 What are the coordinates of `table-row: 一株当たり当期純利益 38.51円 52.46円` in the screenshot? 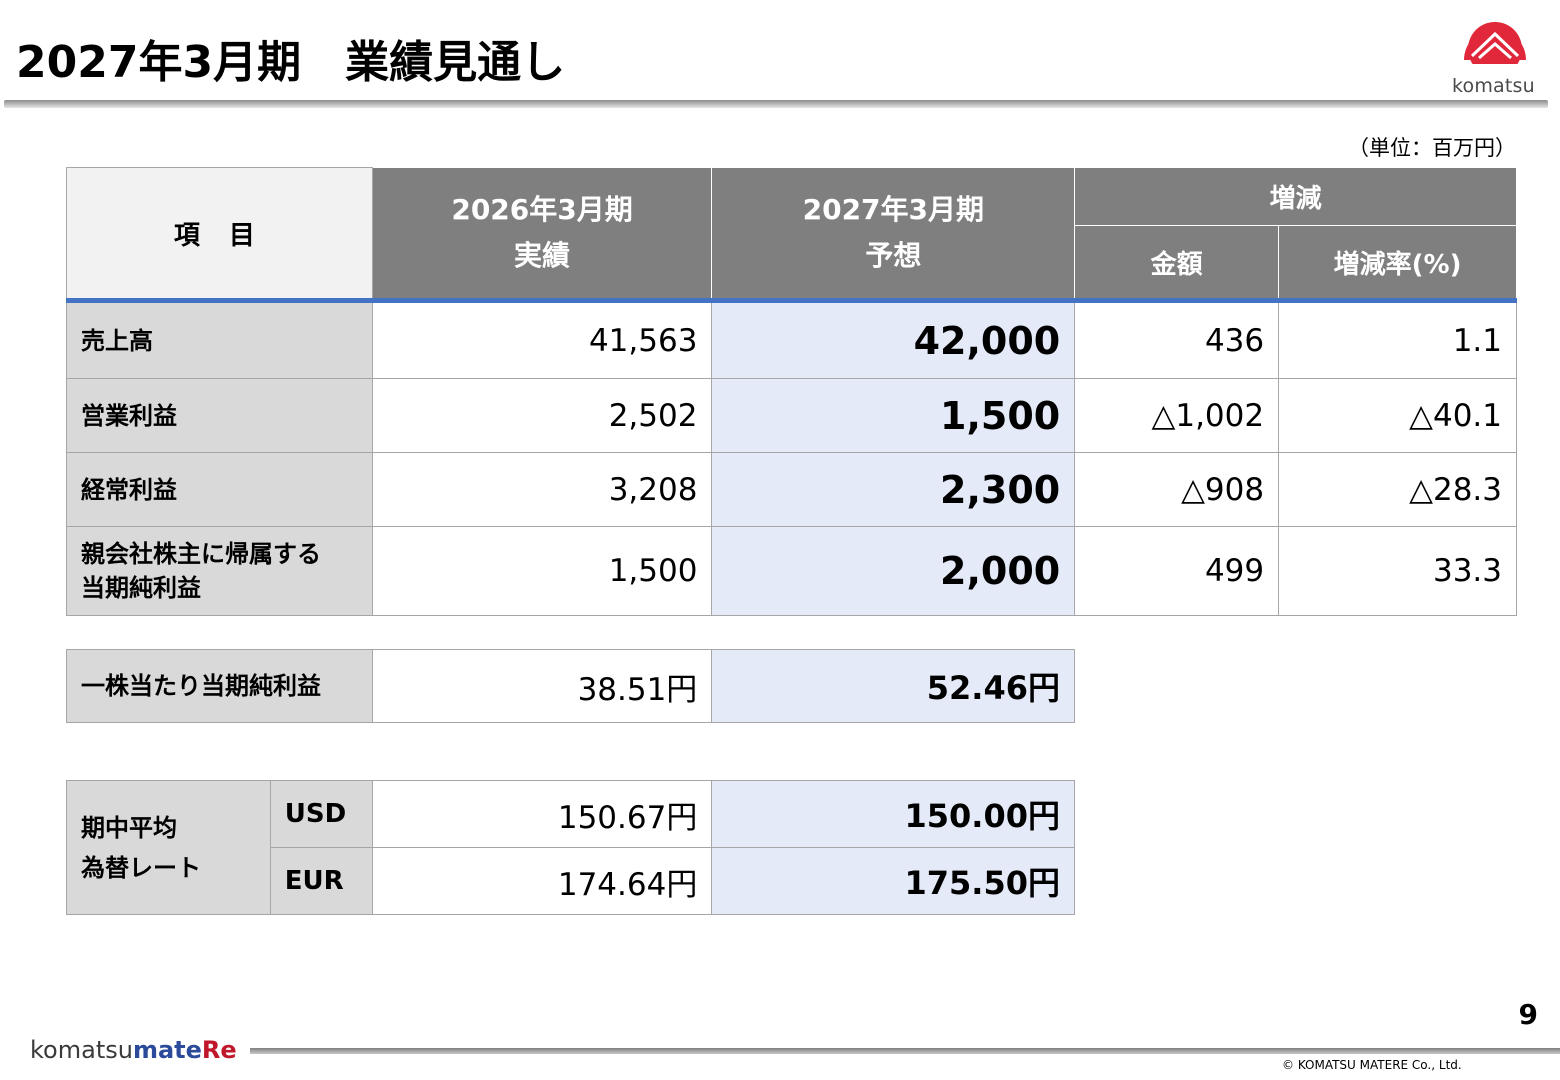 It's located at (570, 686).